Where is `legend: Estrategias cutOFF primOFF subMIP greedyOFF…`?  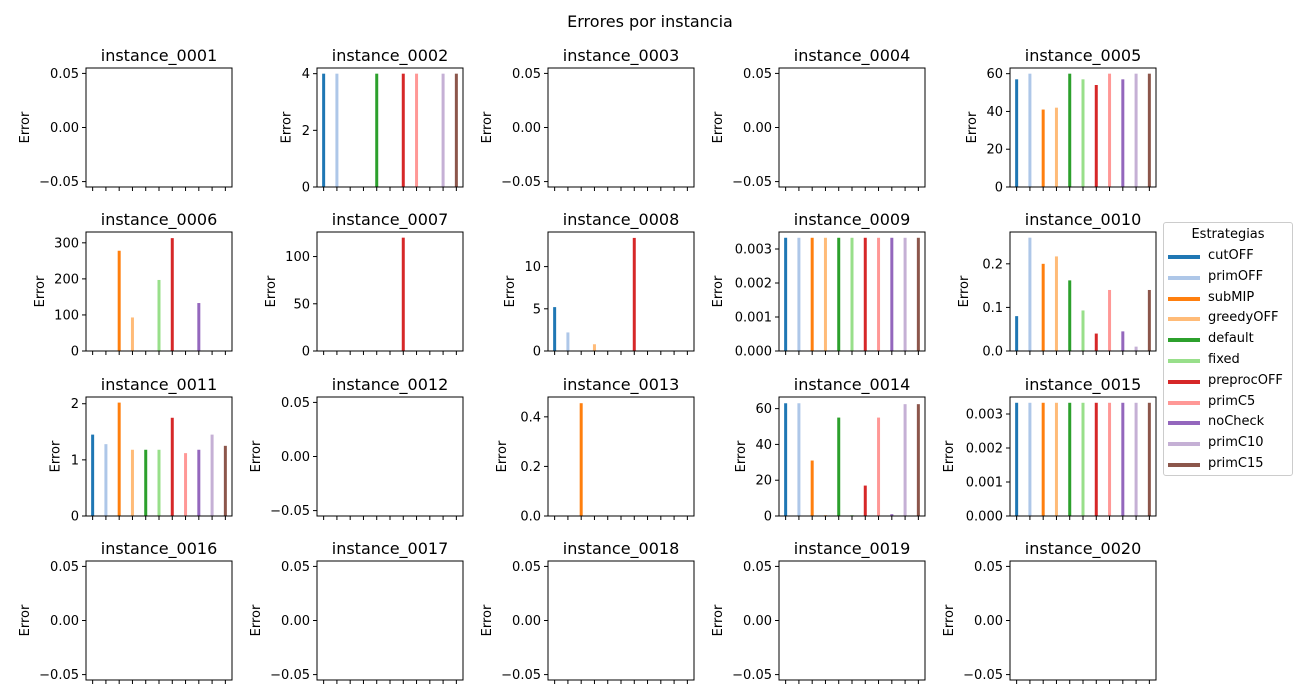 legend: Estrategias cutOFF primOFF subMIP greedyOFF… is located at coordinates (1228, 349).